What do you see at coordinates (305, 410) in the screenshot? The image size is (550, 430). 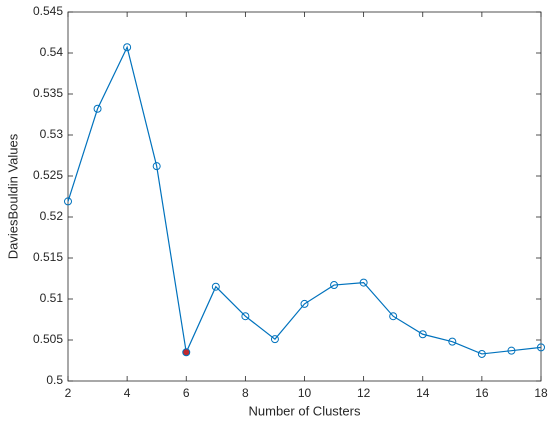 I see `x-axis-title: Number of Clusters` at bounding box center [305, 410].